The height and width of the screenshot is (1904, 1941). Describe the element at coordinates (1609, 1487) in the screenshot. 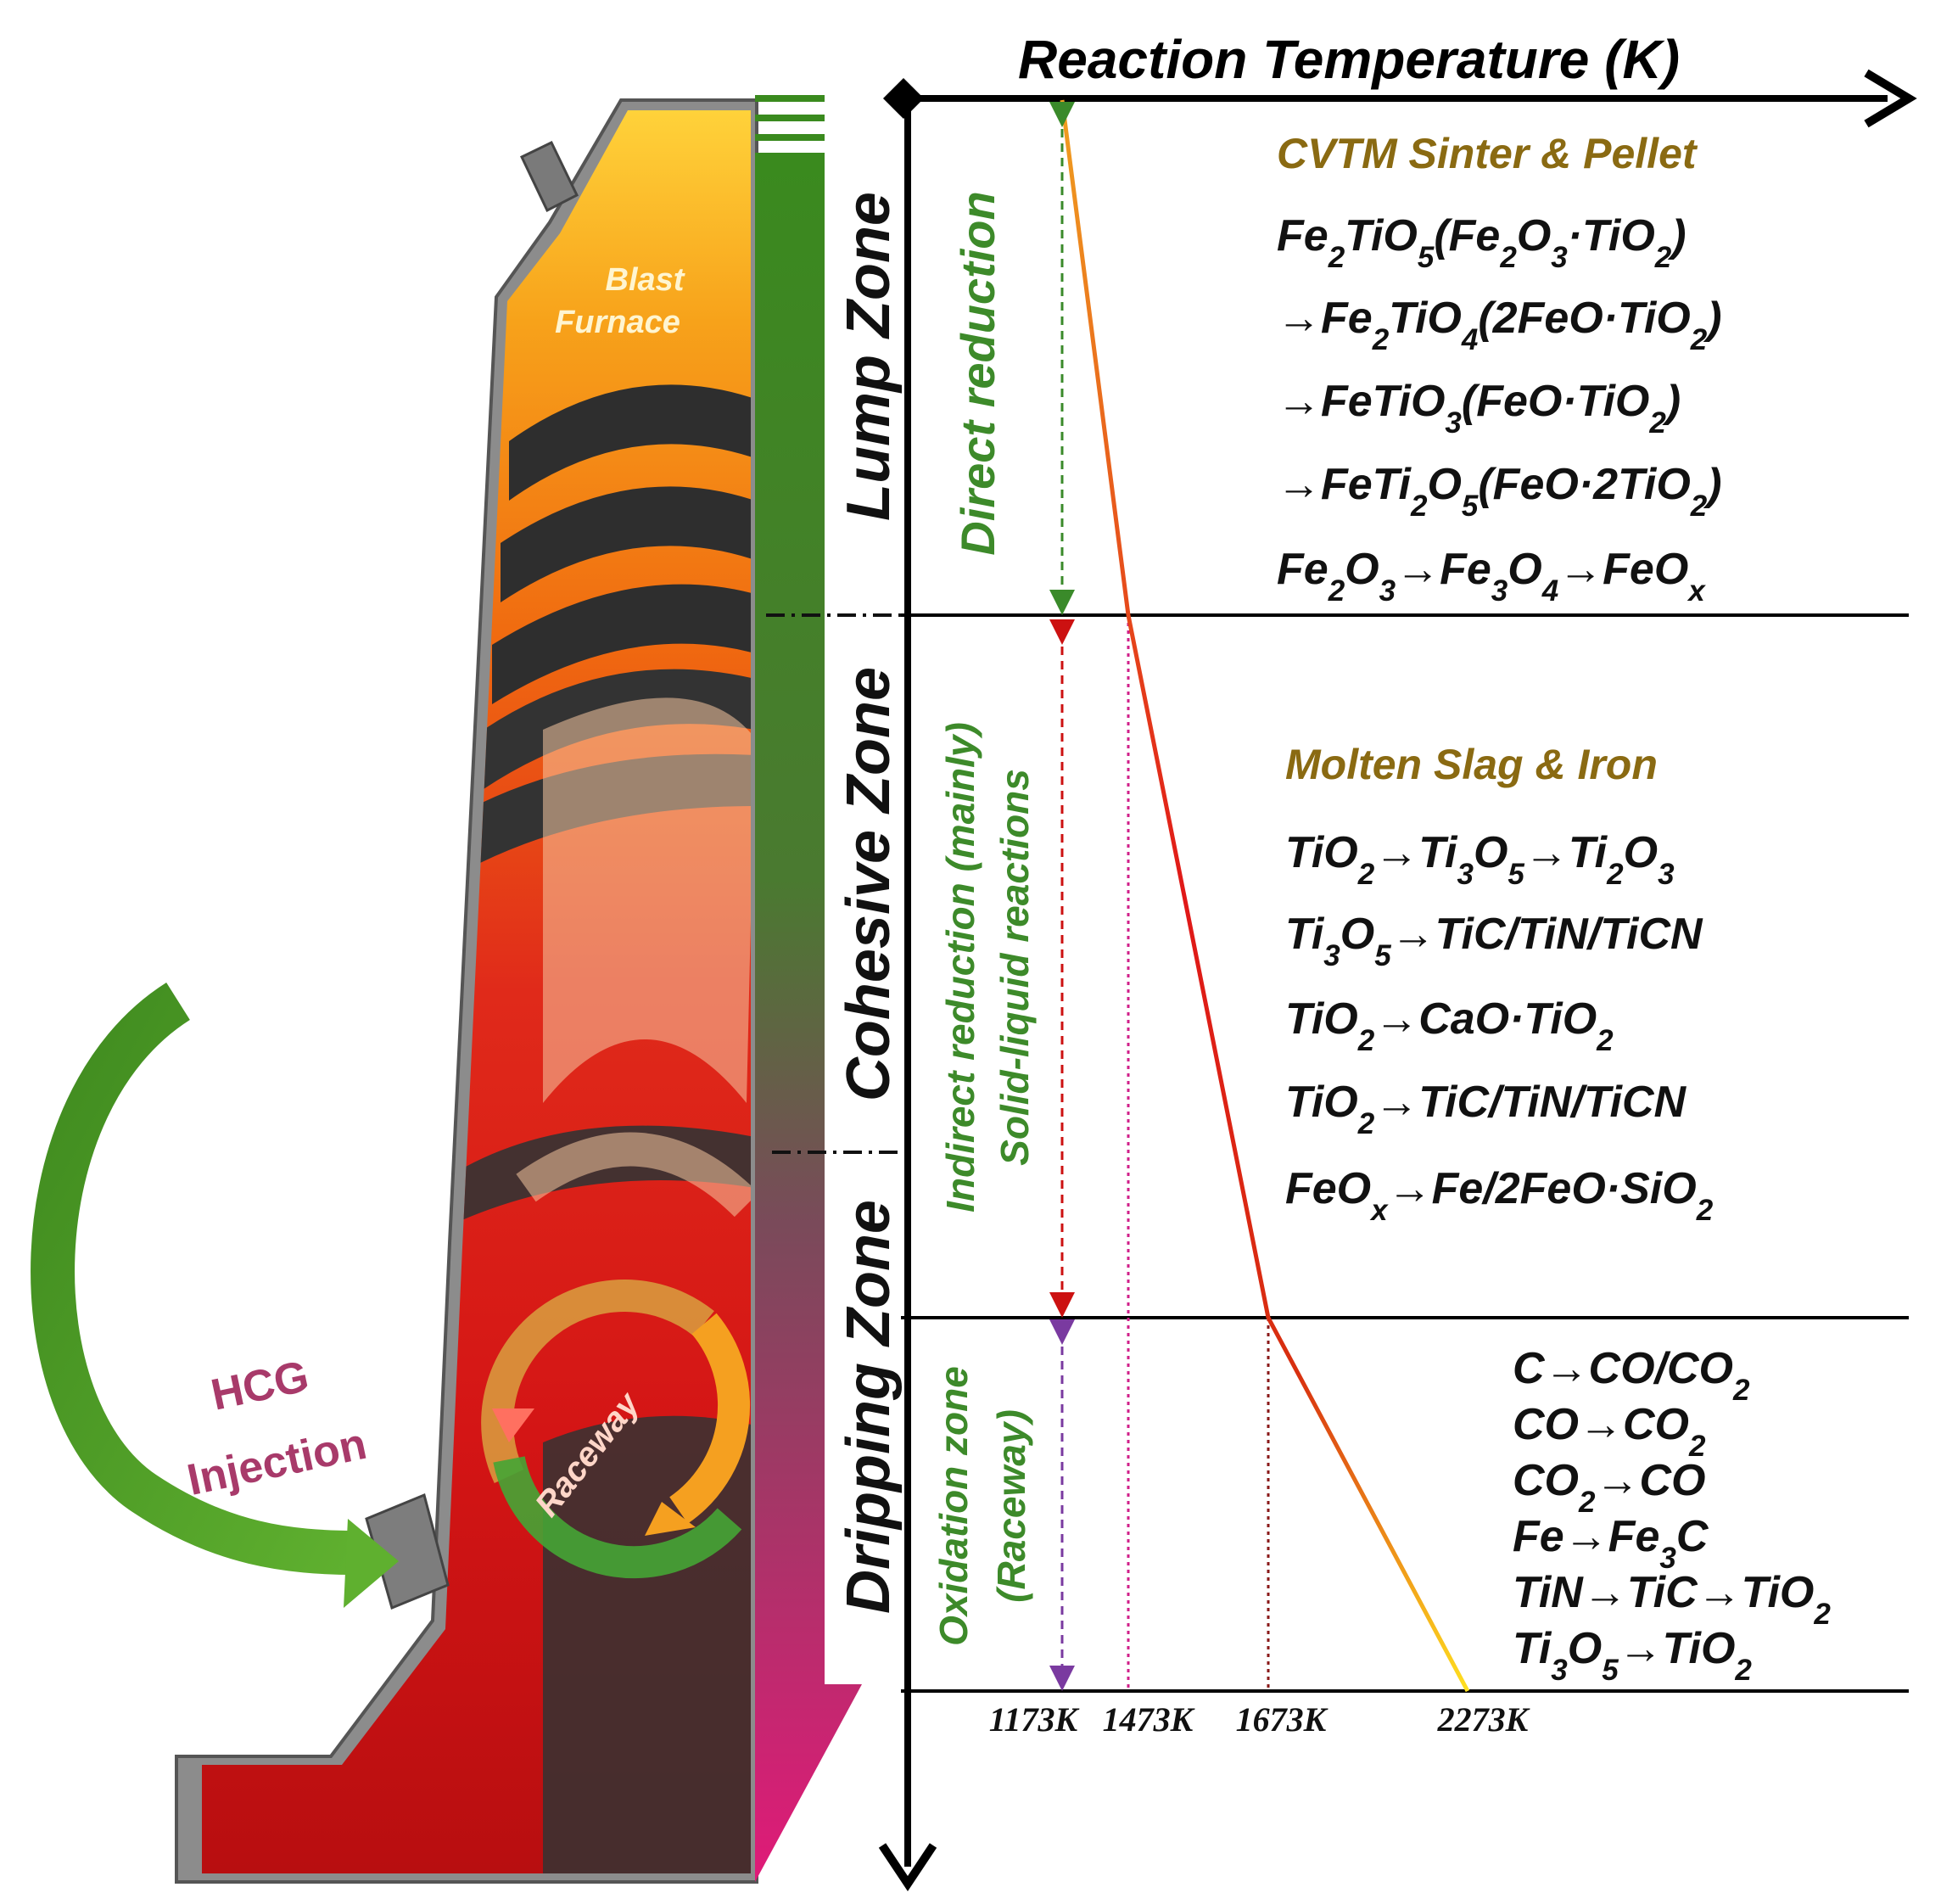

I see `reaction-equation: CO2→CO` at that location.